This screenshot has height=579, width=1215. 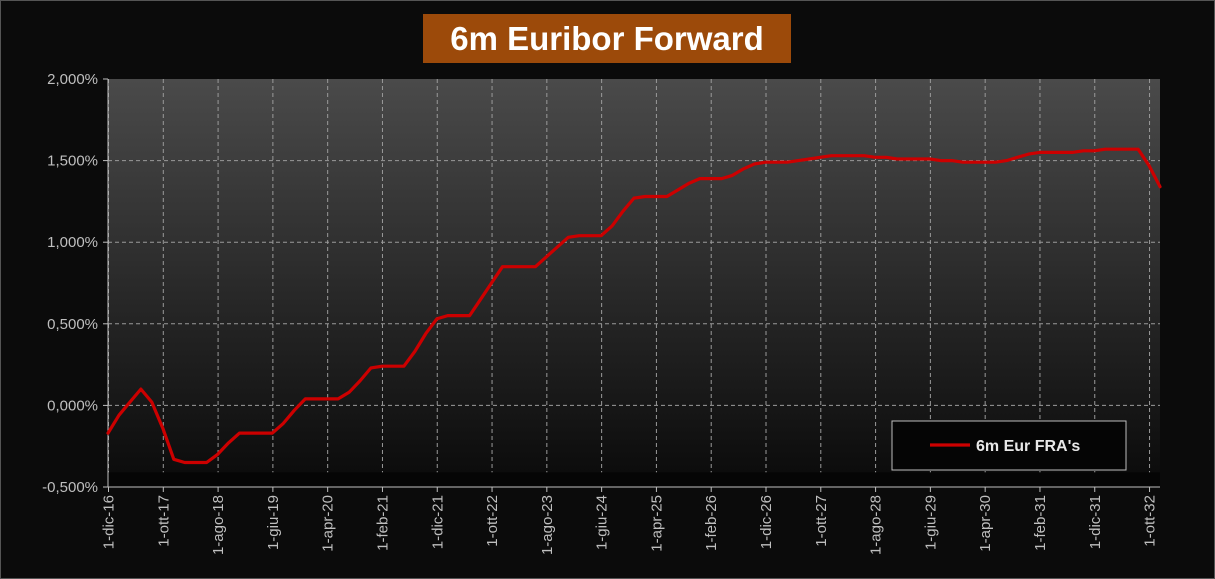 What do you see at coordinates (547, 525) in the screenshot?
I see `x-tick-label: 1-ago-23` at bounding box center [547, 525].